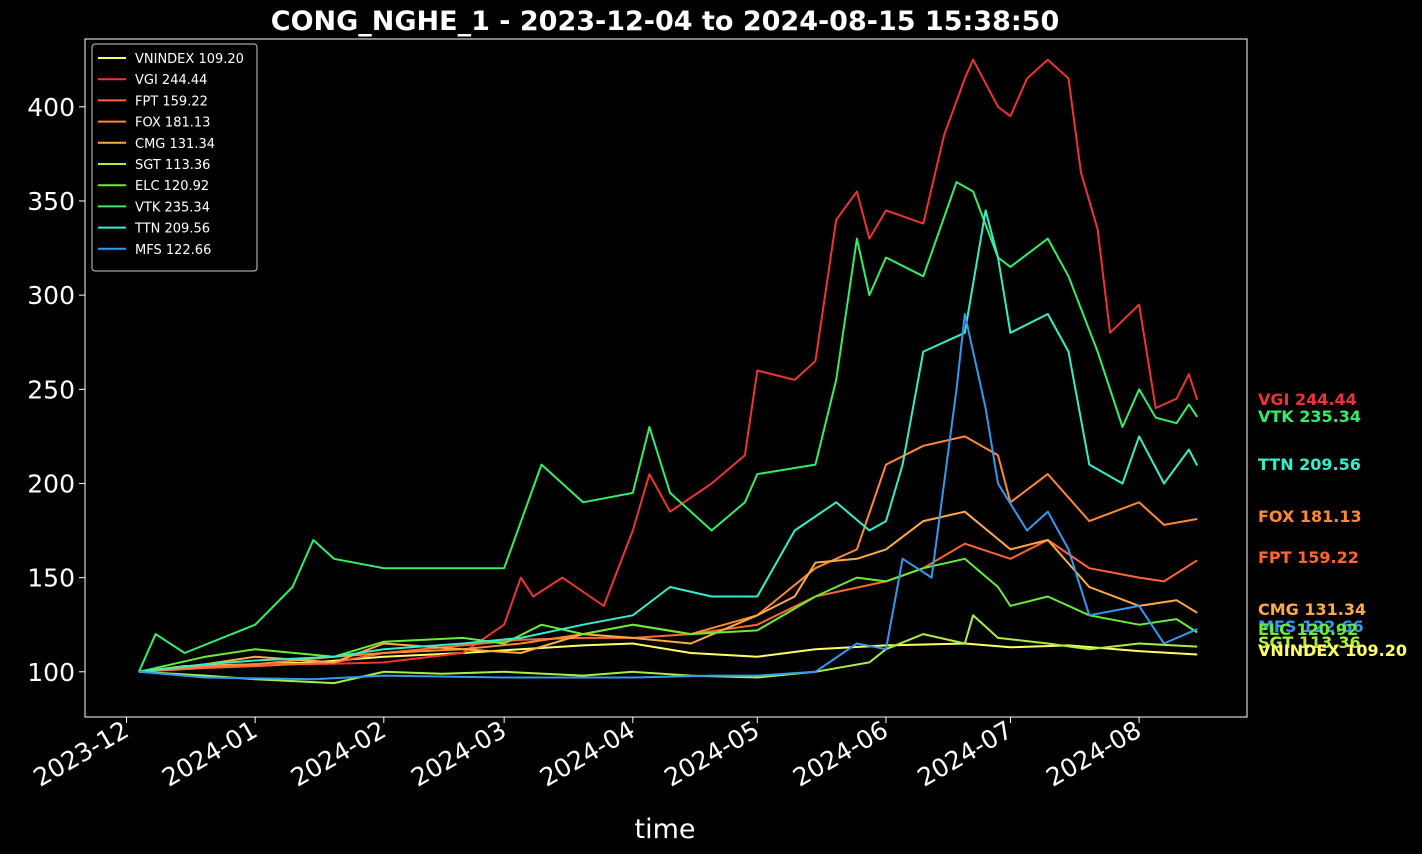  What do you see at coordinates (172, 165) in the screenshot?
I see `legend-entry: SGT 113.36` at bounding box center [172, 165].